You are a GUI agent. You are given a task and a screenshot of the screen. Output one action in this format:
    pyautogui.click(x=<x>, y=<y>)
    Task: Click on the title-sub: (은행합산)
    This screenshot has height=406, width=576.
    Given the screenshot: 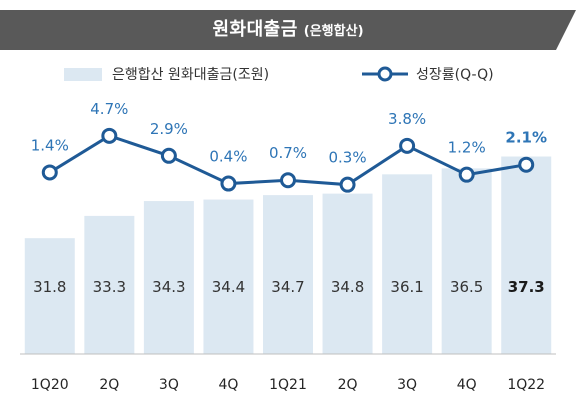 What is the action you would take?
    pyautogui.click(x=333, y=31)
    